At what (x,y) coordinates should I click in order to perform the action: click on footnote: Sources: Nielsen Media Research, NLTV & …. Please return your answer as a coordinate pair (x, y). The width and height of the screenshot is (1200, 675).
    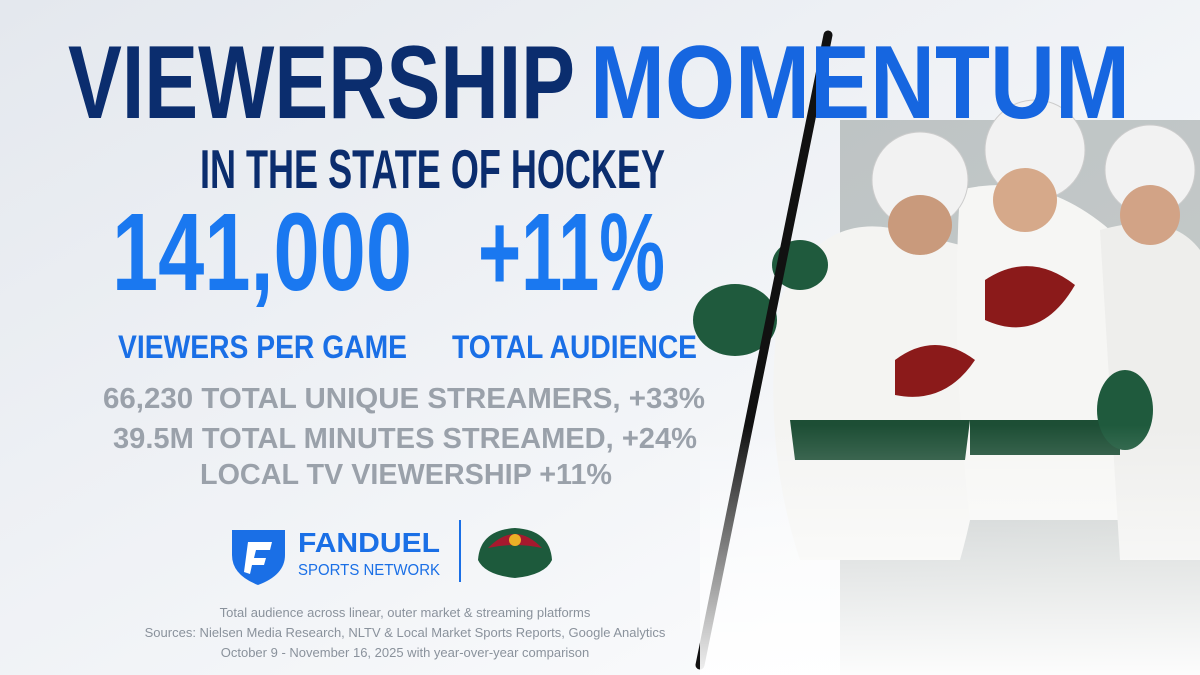
    Looking at the image, I should click on (405, 632).